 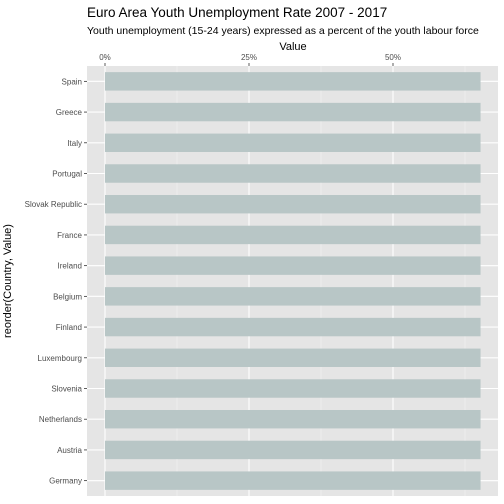 What do you see at coordinates (8, 281) in the screenshot?
I see `y-axis-title: reorder(Country, Value)` at bounding box center [8, 281].